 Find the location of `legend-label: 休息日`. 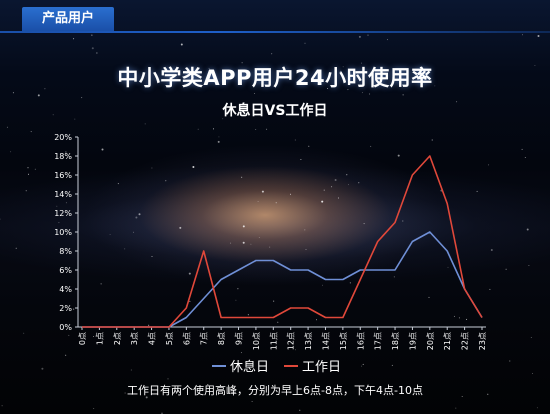

legend-label: 休息日 is located at coordinates (249, 367).